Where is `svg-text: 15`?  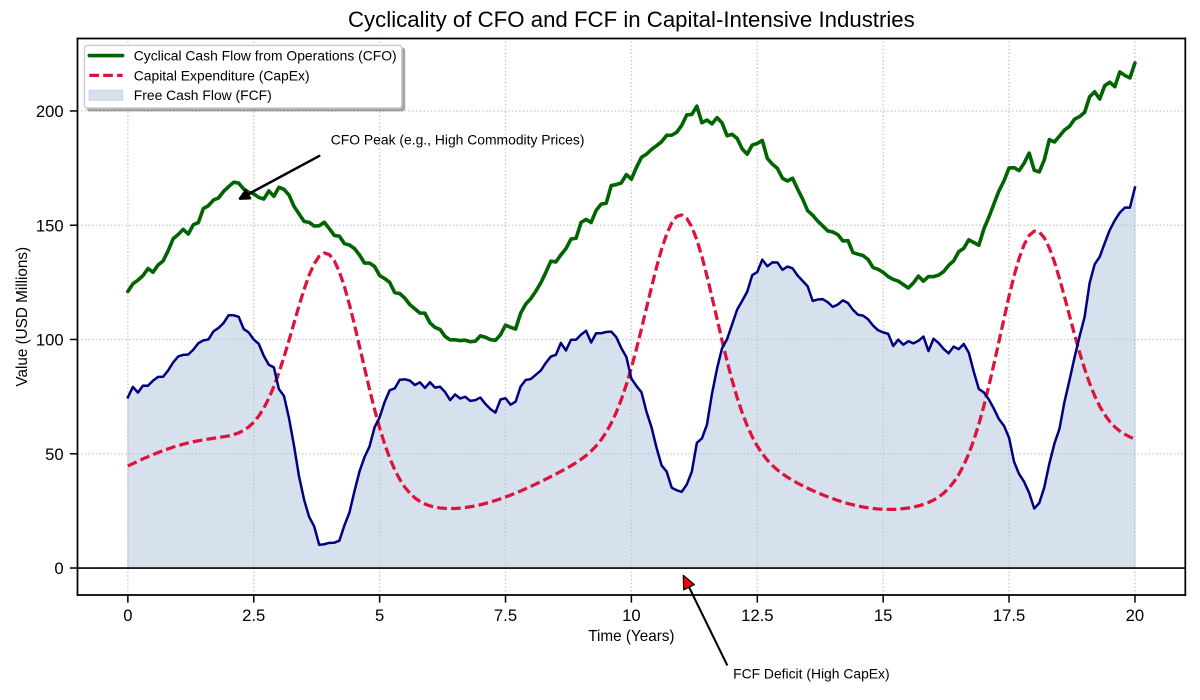 svg-text: 15 is located at coordinates (883, 615).